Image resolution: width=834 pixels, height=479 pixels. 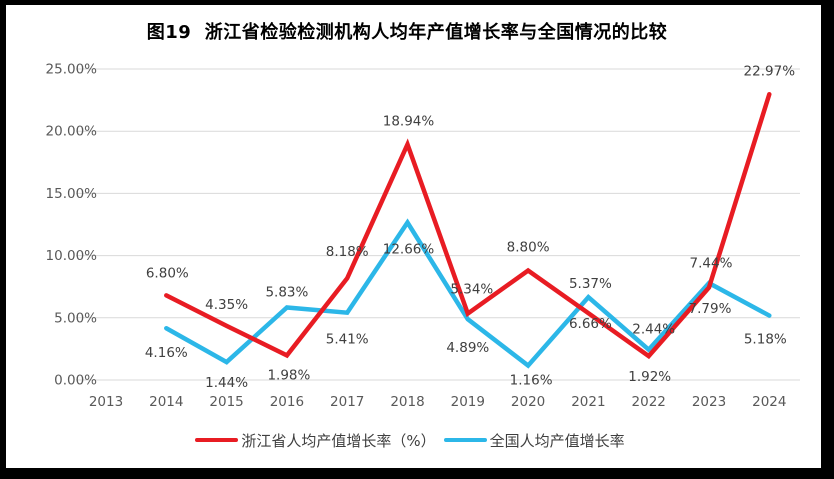 I want to click on data-label: 5.18%, so click(x=765, y=340).